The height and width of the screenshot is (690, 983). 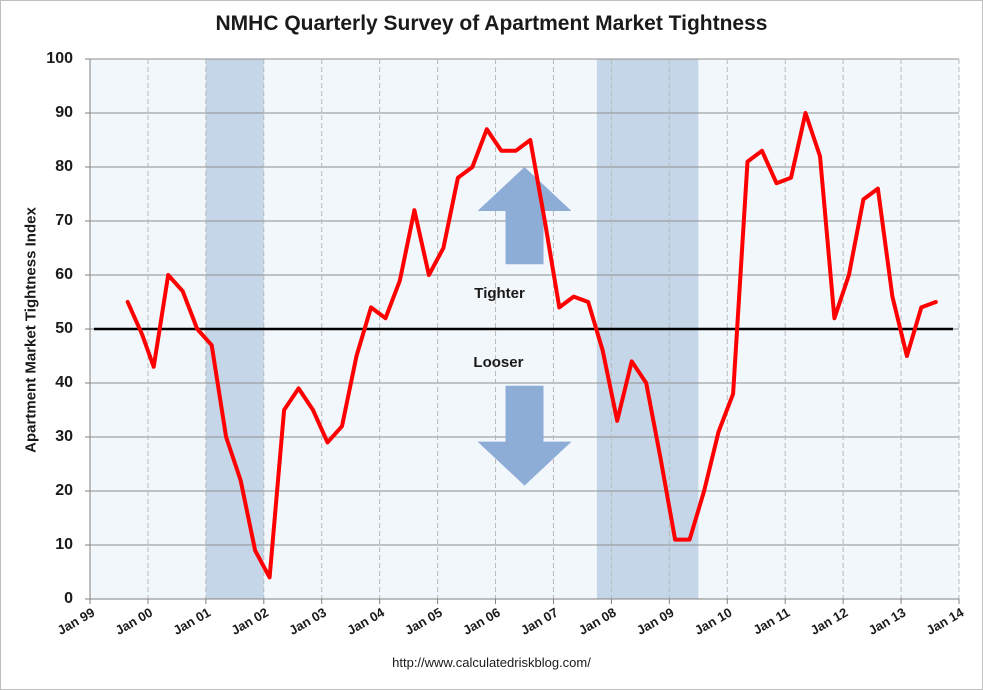 What do you see at coordinates (539, 621) in the screenshot?
I see `x-tick-label: Jan 07` at bounding box center [539, 621].